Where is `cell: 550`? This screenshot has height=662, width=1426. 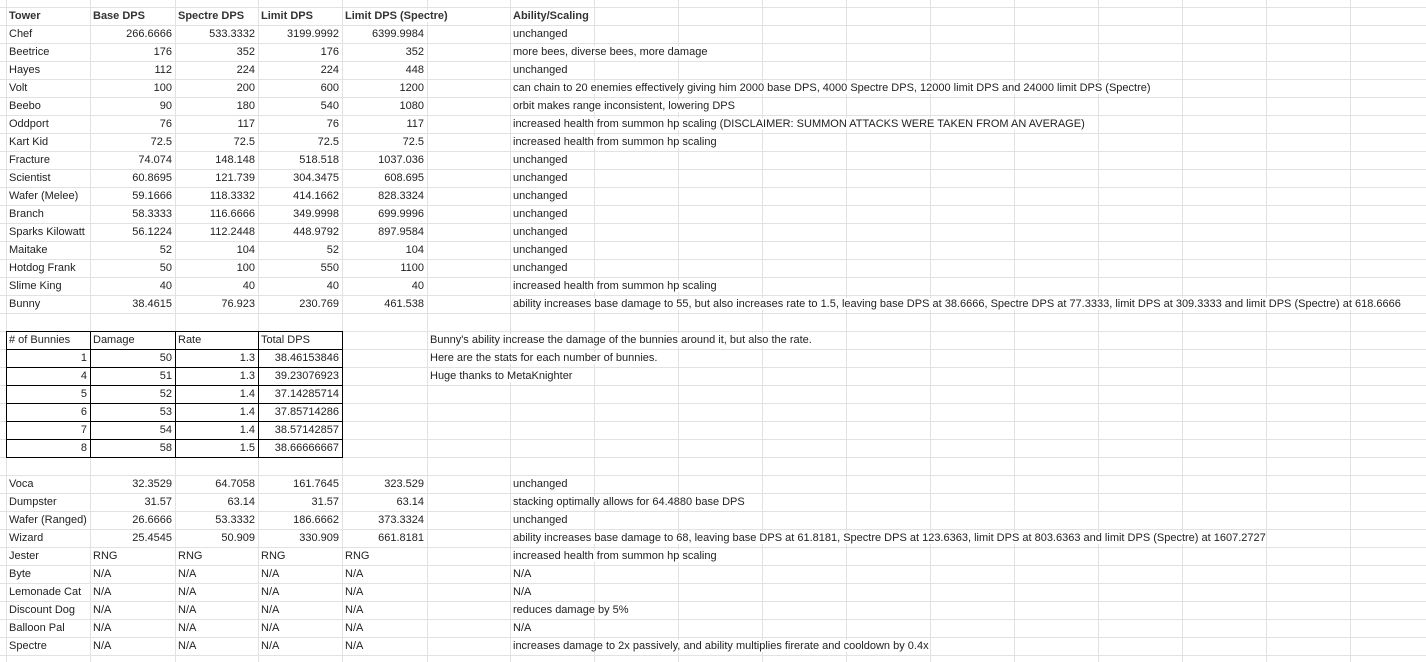
cell: 550 is located at coordinates (329, 268).